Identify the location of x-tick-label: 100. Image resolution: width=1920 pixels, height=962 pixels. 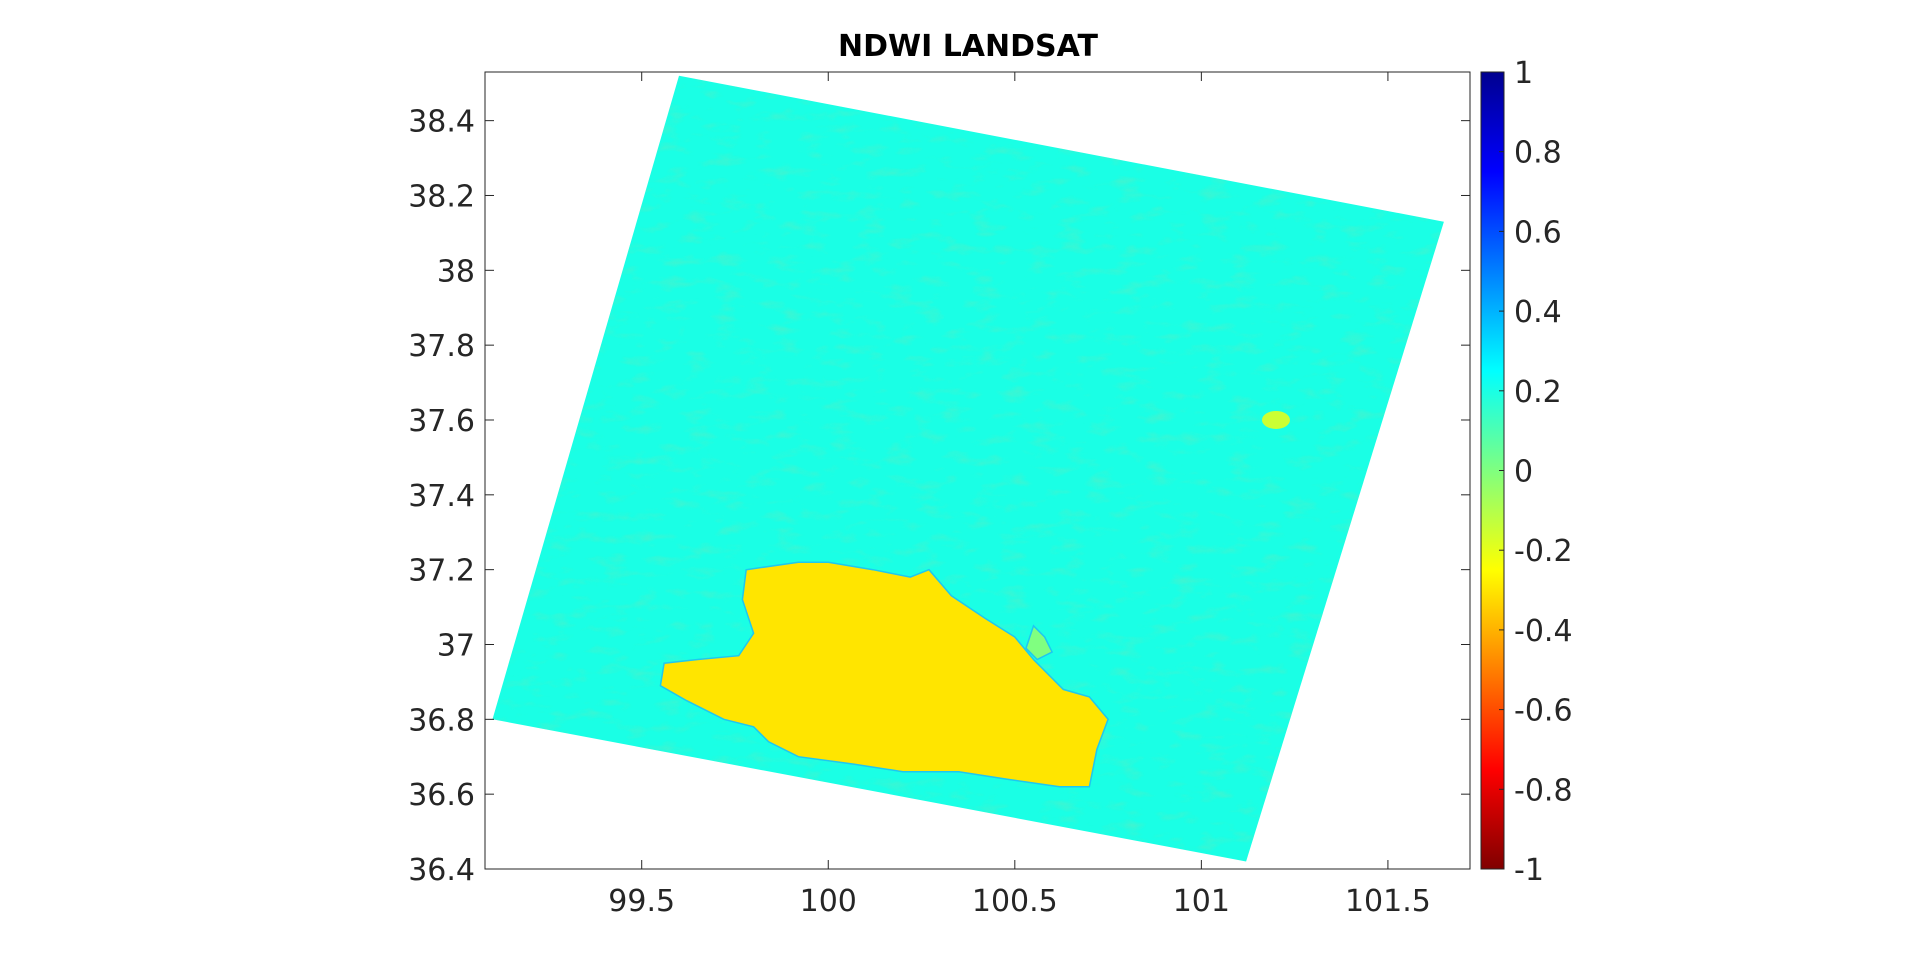
(828, 901).